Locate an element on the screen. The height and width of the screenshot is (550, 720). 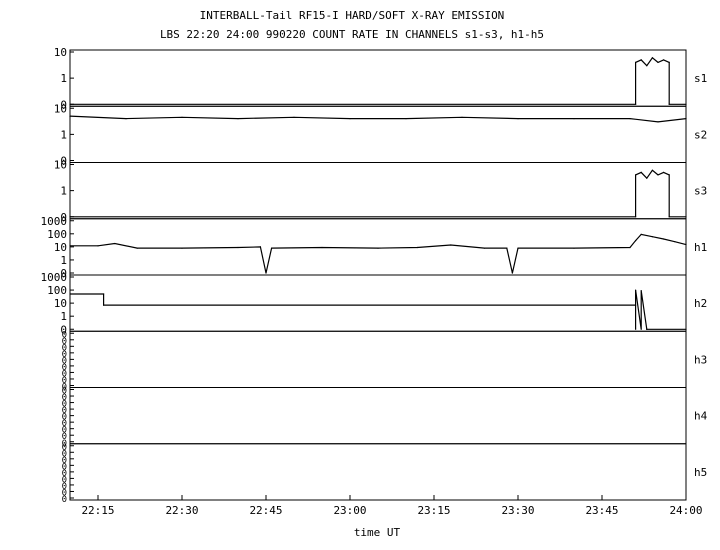
x-tick-label: 23:15 is located at coordinates (433, 510).